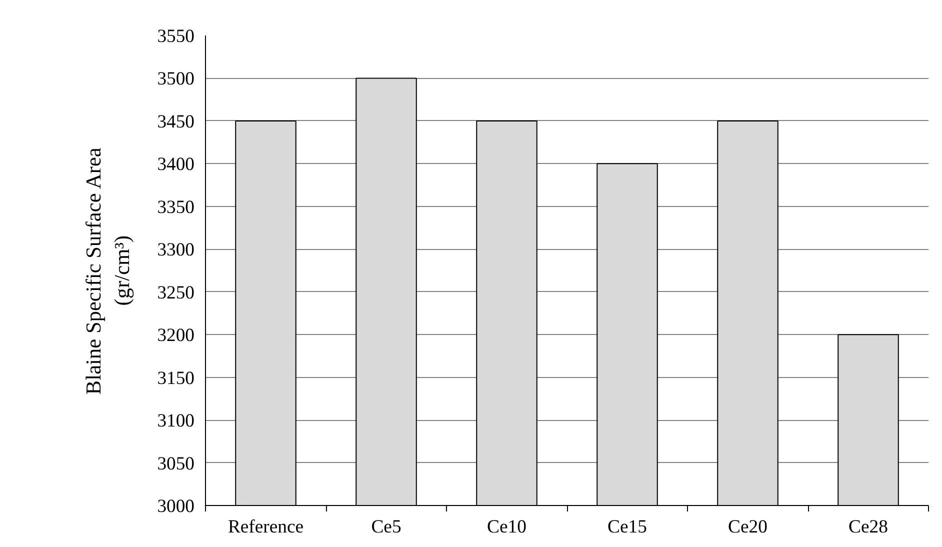 Image resolution: width=942 pixels, height=547 pixels. I want to click on x-tick-label: Ce15, so click(627, 527).